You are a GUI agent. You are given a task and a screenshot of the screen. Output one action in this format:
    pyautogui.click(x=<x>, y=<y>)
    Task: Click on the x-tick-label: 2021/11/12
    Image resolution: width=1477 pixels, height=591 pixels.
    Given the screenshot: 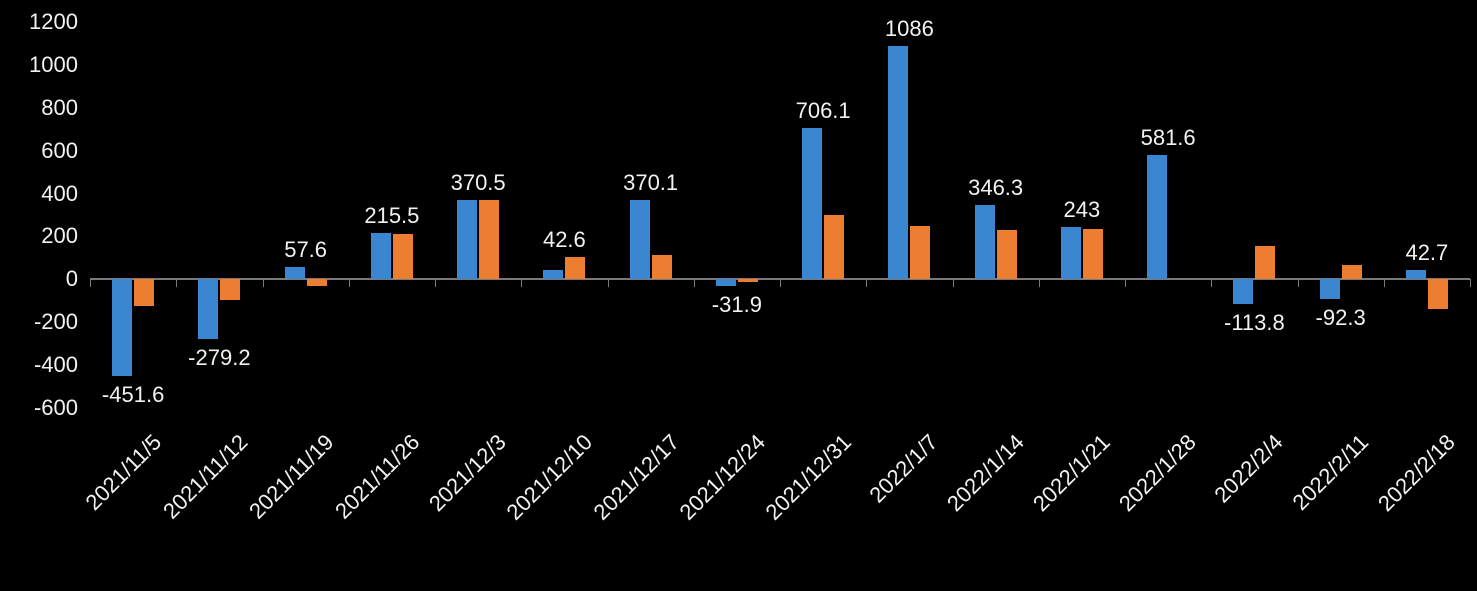 What is the action you would take?
    pyautogui.click(x=205, y=476)
    